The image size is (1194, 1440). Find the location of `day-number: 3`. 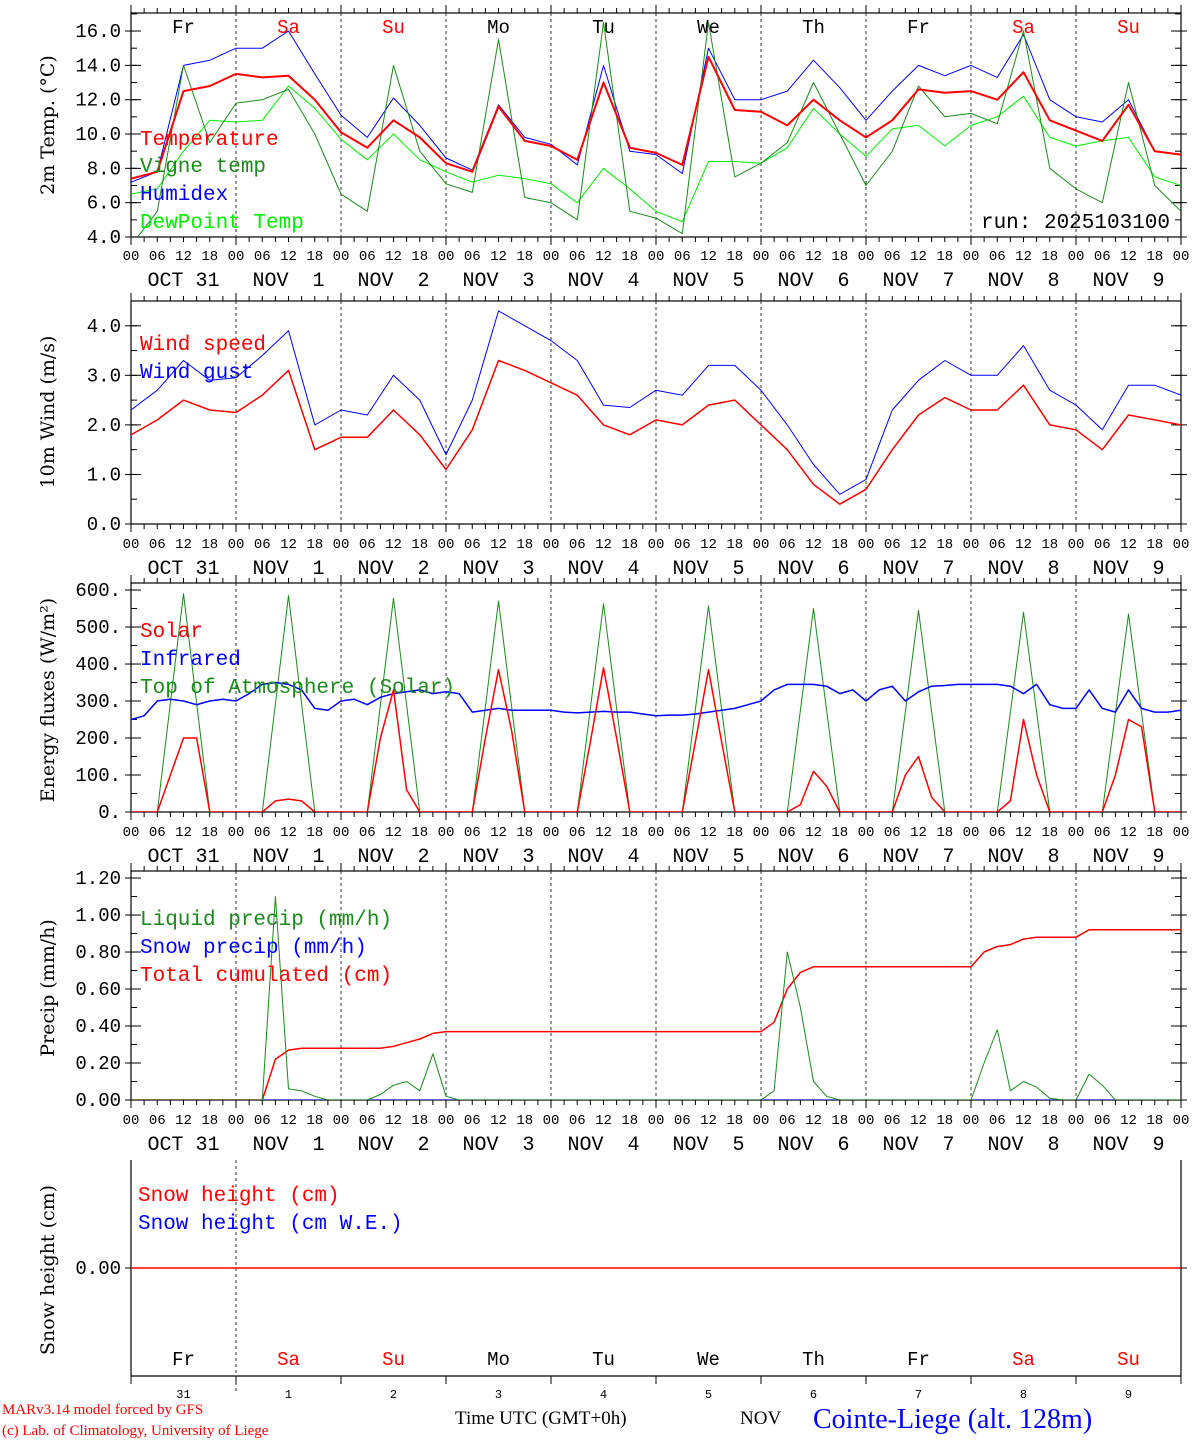

day-number: 3 is located at coordinates (498, 1395).